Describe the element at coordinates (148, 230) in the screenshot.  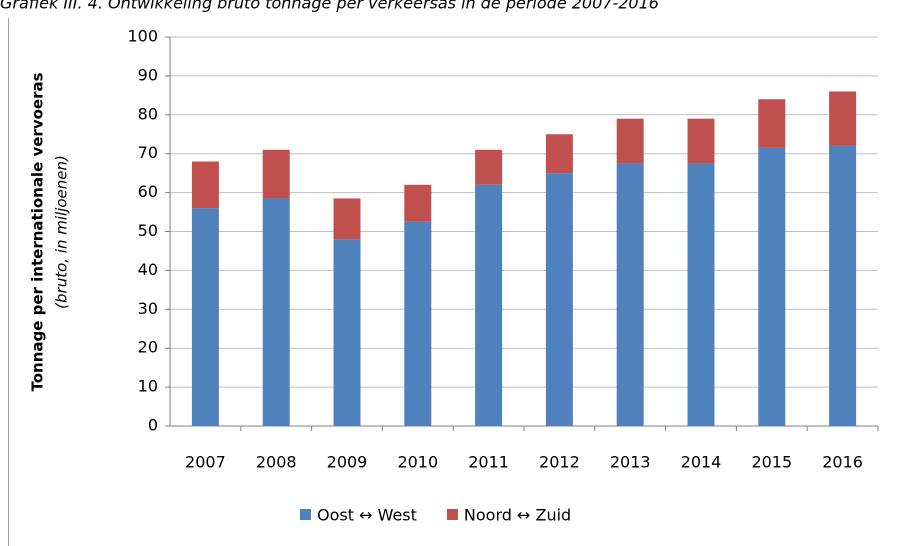
I see `y-tick-label: 50` at that location.